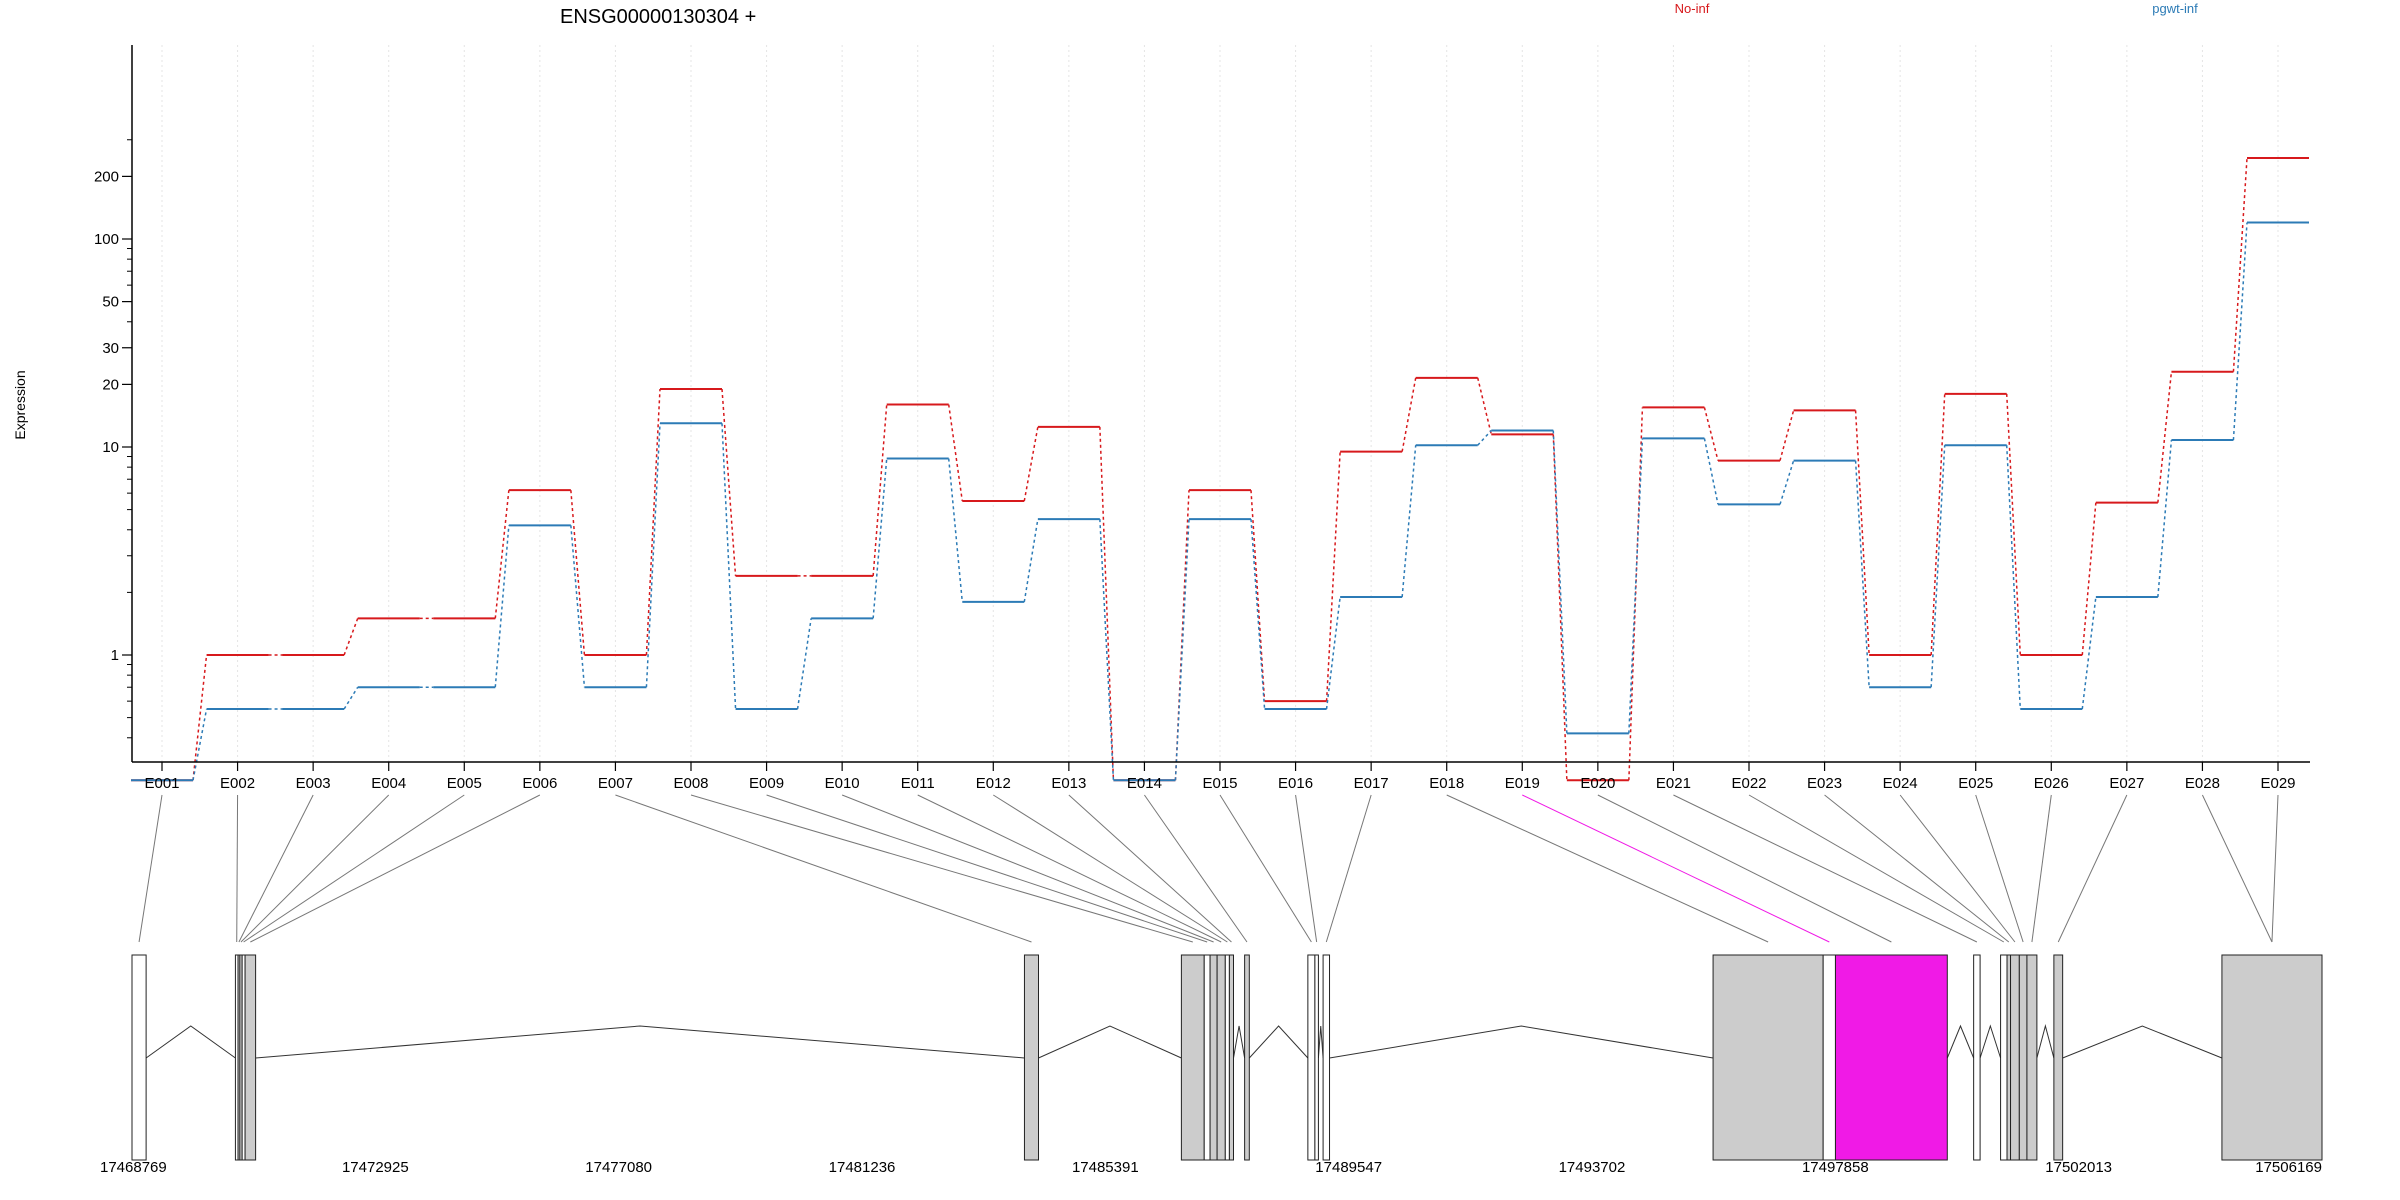 This screenshot has height=1200, width=2400. What do you see at coordinates (1207, 1057) in the screenshot?
I see `exon-box-E009` at bounding box center [1207, 1057].